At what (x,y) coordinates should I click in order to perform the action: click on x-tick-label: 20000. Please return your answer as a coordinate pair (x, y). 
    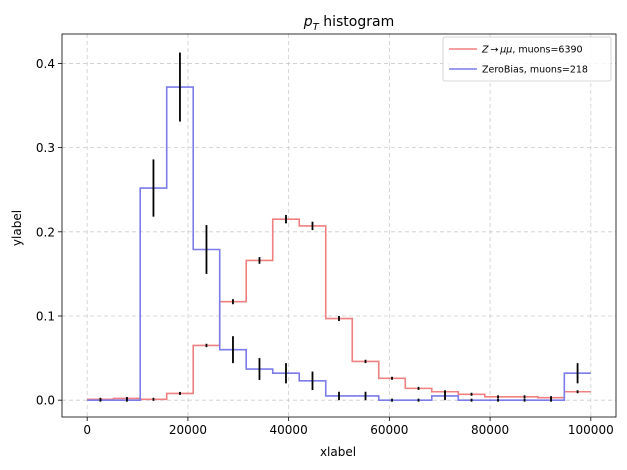
    Looking at the image, I should click on (188, 430).